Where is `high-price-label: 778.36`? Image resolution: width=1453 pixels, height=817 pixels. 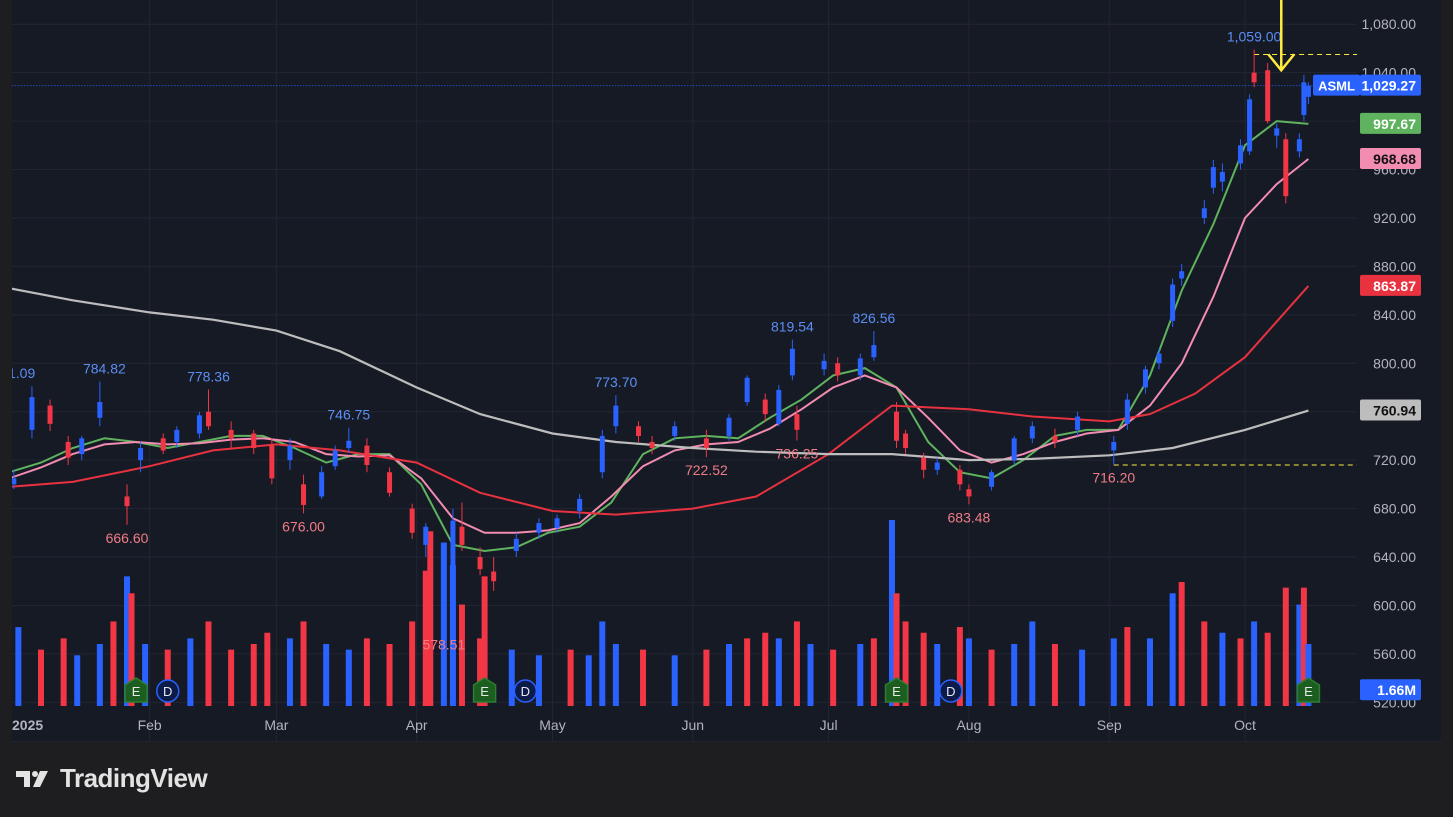 high-price-label: 778.36 is located at coordinates (208, 376).